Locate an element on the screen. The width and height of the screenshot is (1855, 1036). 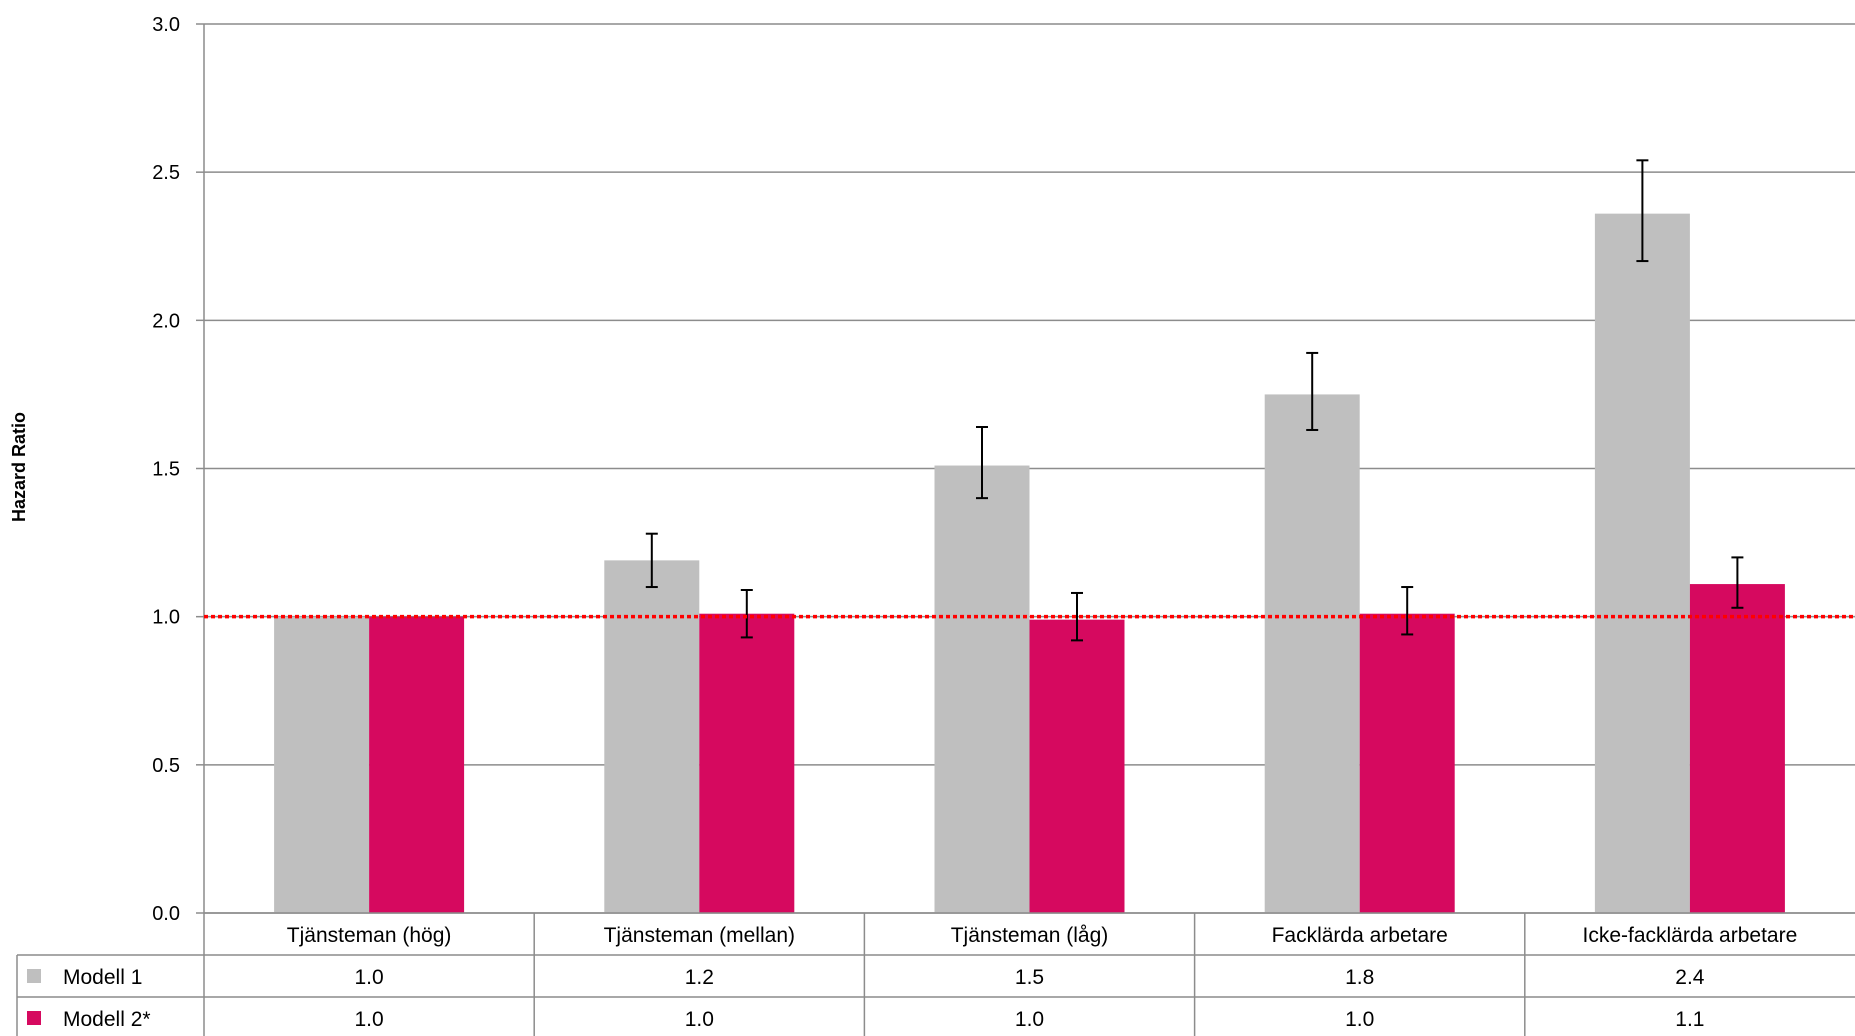
x-category-label: Tjänsteman (mellan) is located at coordinates (699, 935).